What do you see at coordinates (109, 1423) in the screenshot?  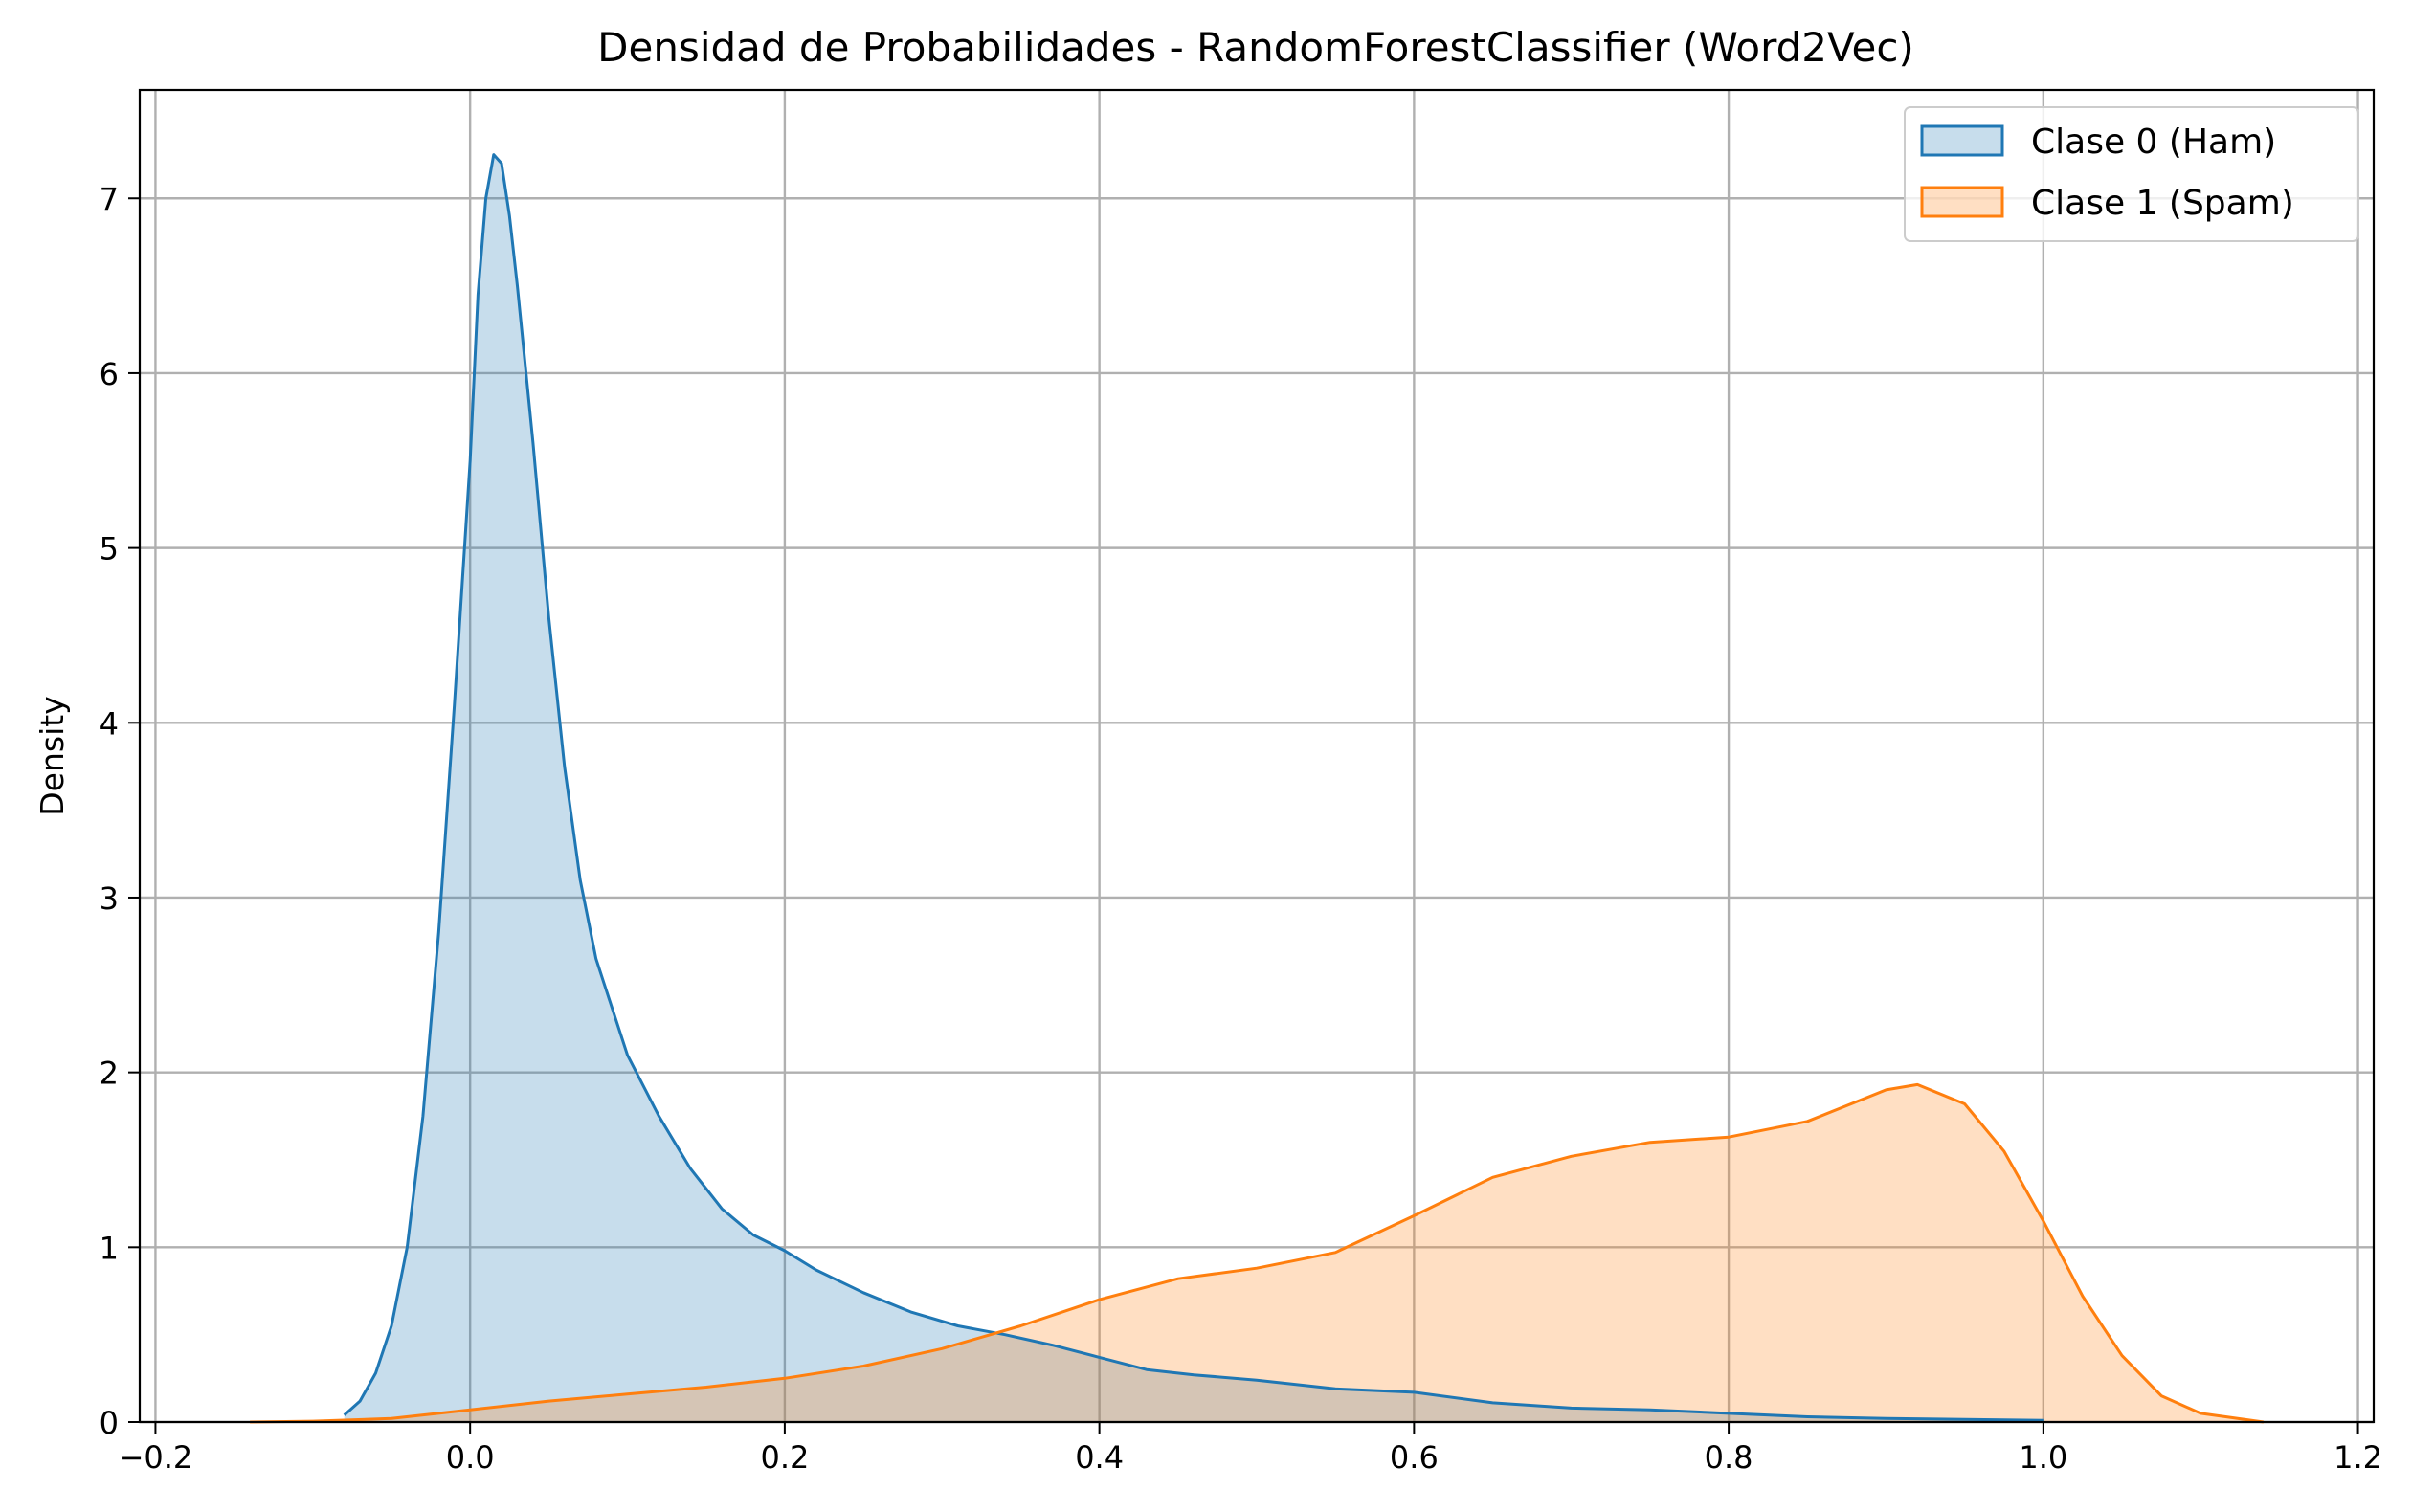 I see `y-tick-label: 0` at bounding box center [109, 1423].